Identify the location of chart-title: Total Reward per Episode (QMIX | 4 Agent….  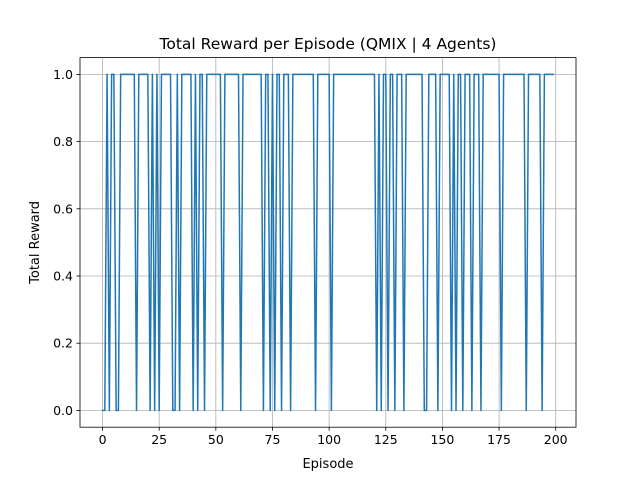
(328, 44).